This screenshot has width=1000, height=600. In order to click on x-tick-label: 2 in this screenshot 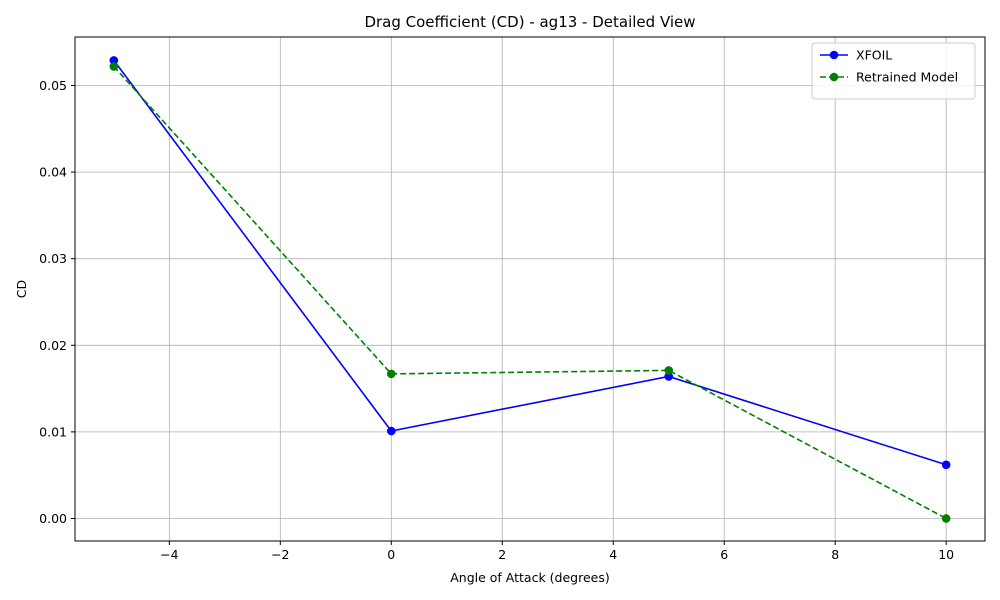, I will do `click(502, 554)`.